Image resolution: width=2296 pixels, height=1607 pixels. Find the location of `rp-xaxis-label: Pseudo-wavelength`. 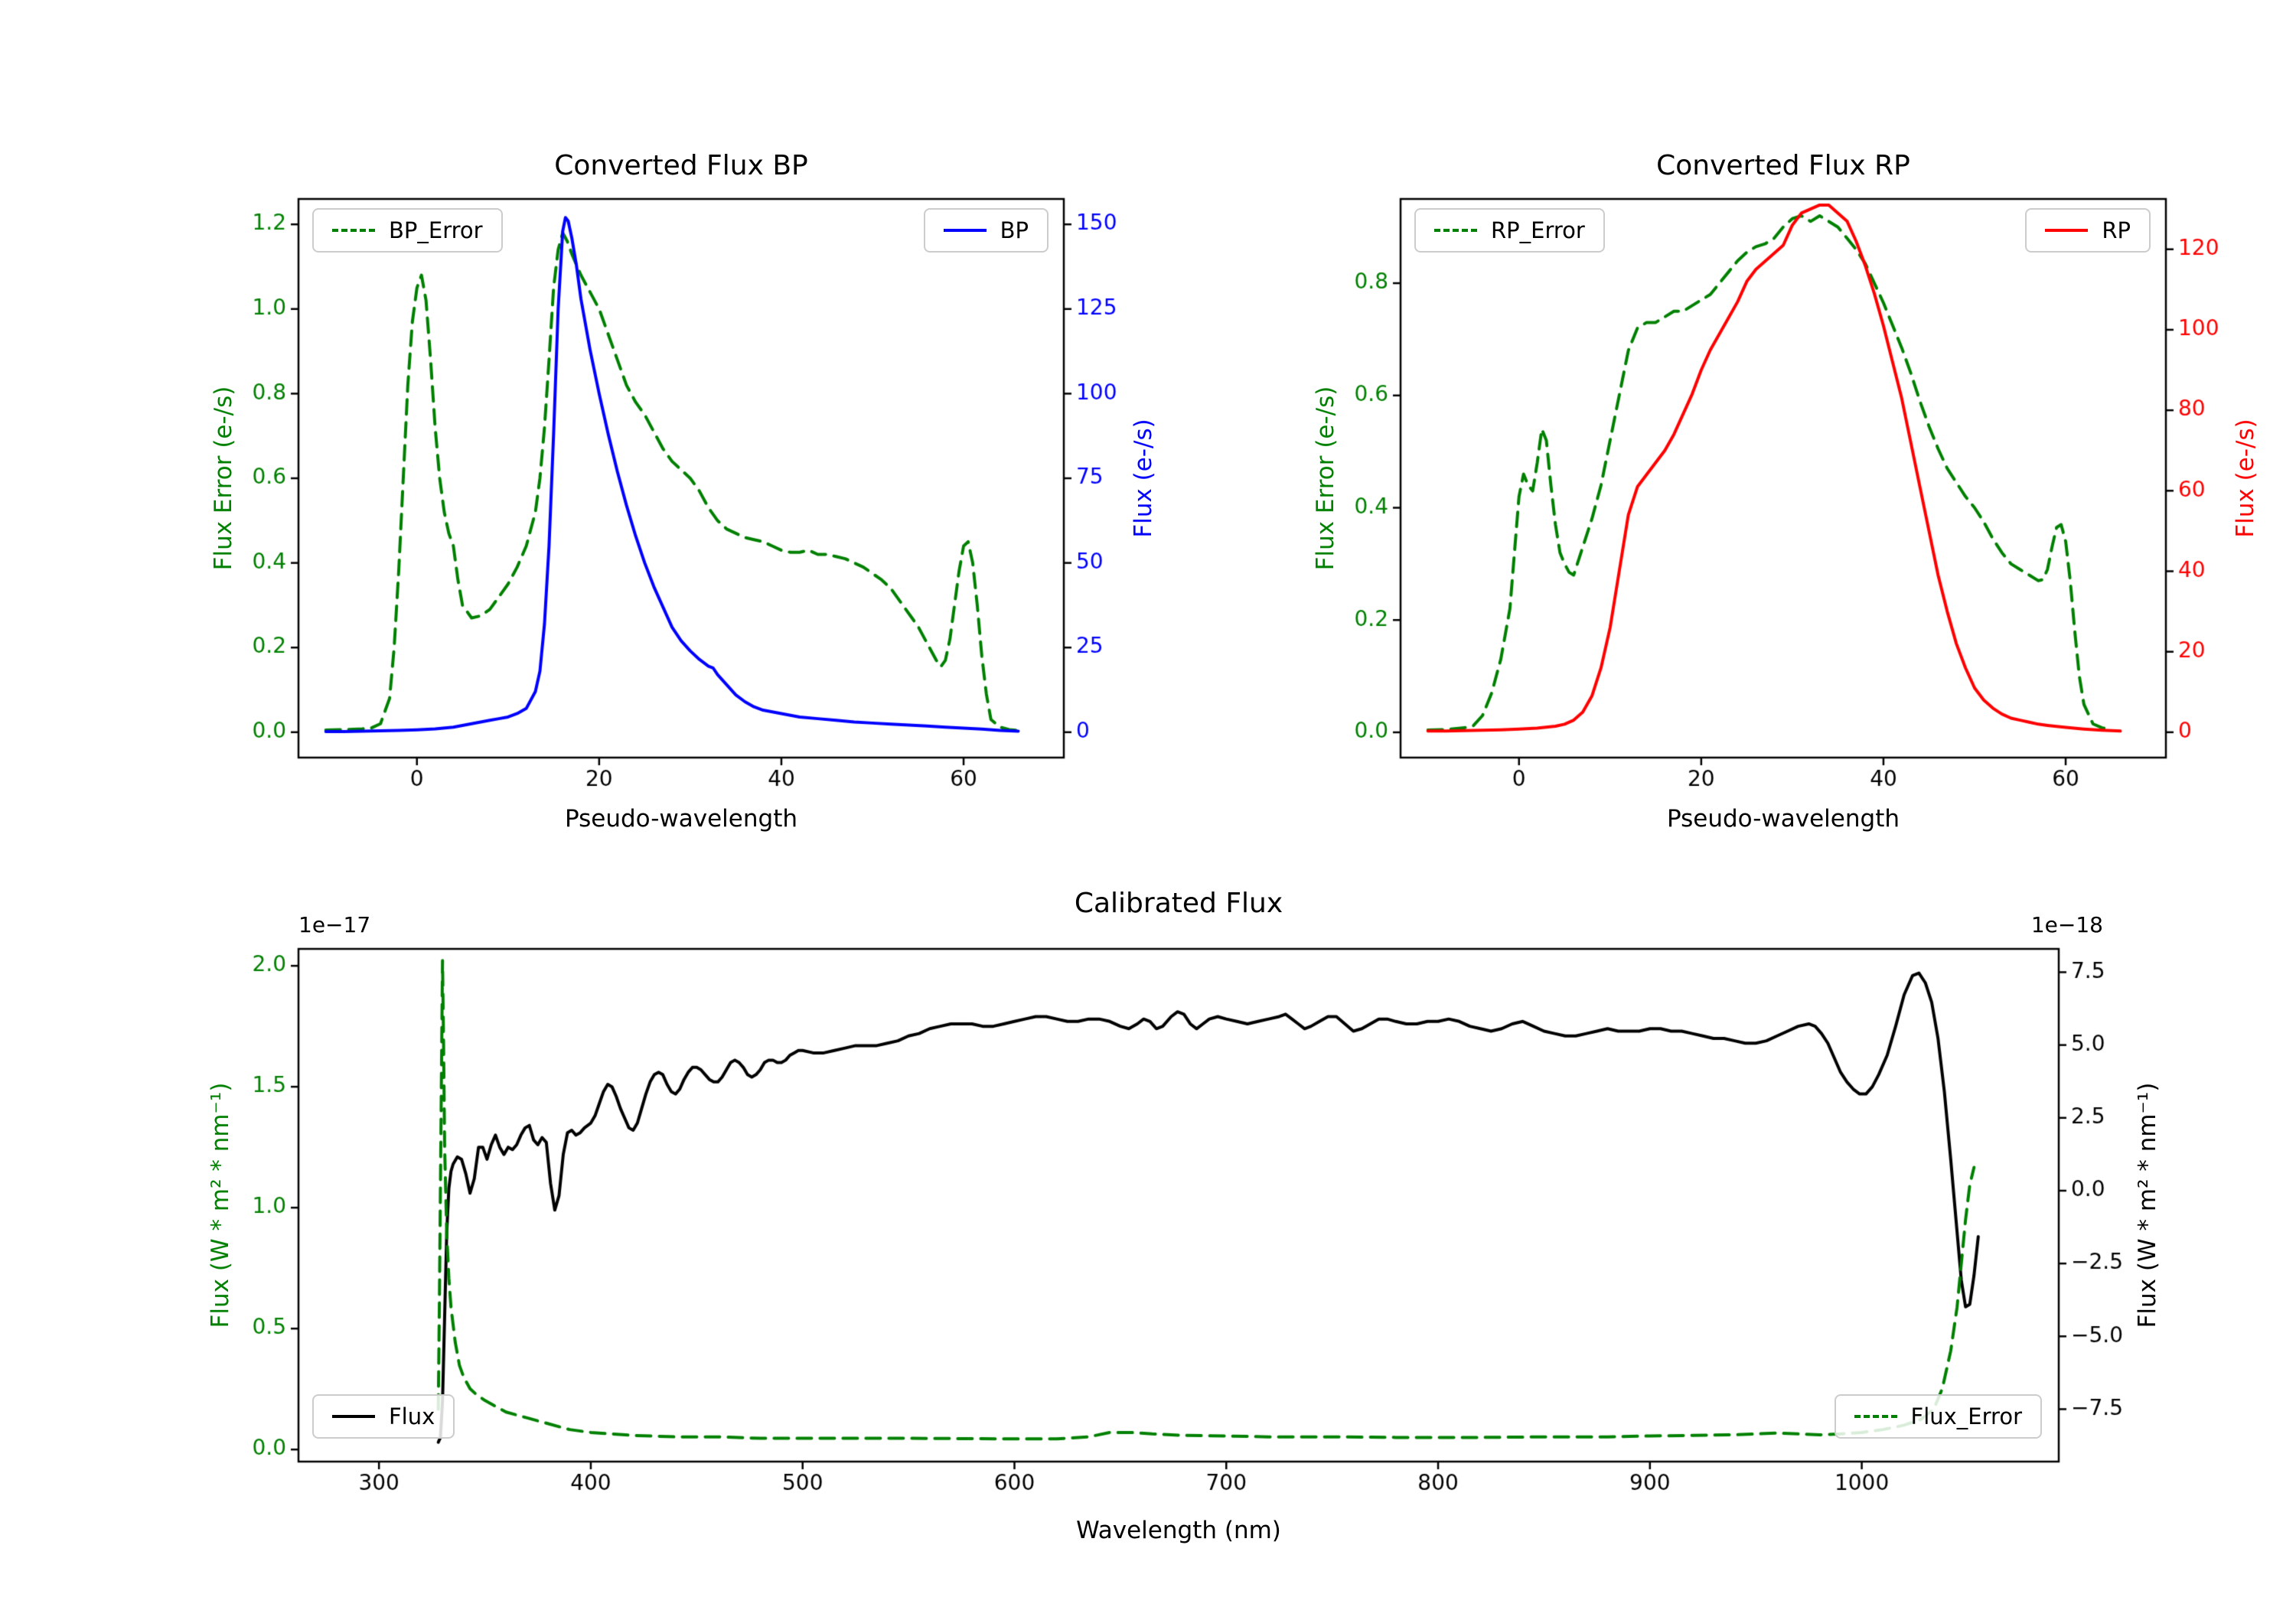

rp-xaxis-label: Pseudo-wavelength is located at coordinates (1783, 819).